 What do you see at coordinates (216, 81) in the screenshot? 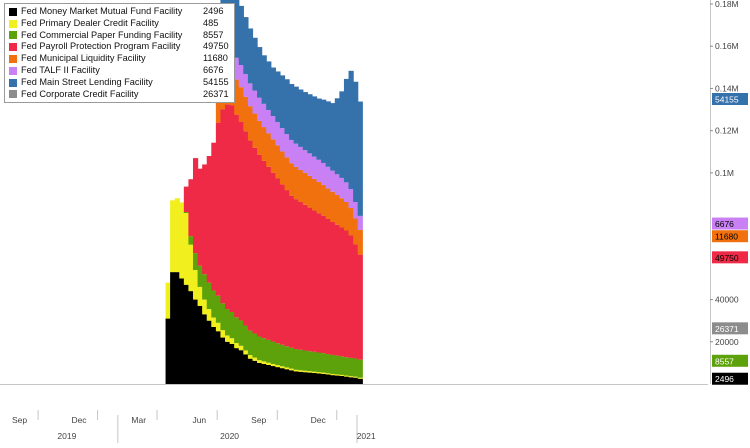
I see `legend-series-value: 54155` at bounding box center [216, 81].